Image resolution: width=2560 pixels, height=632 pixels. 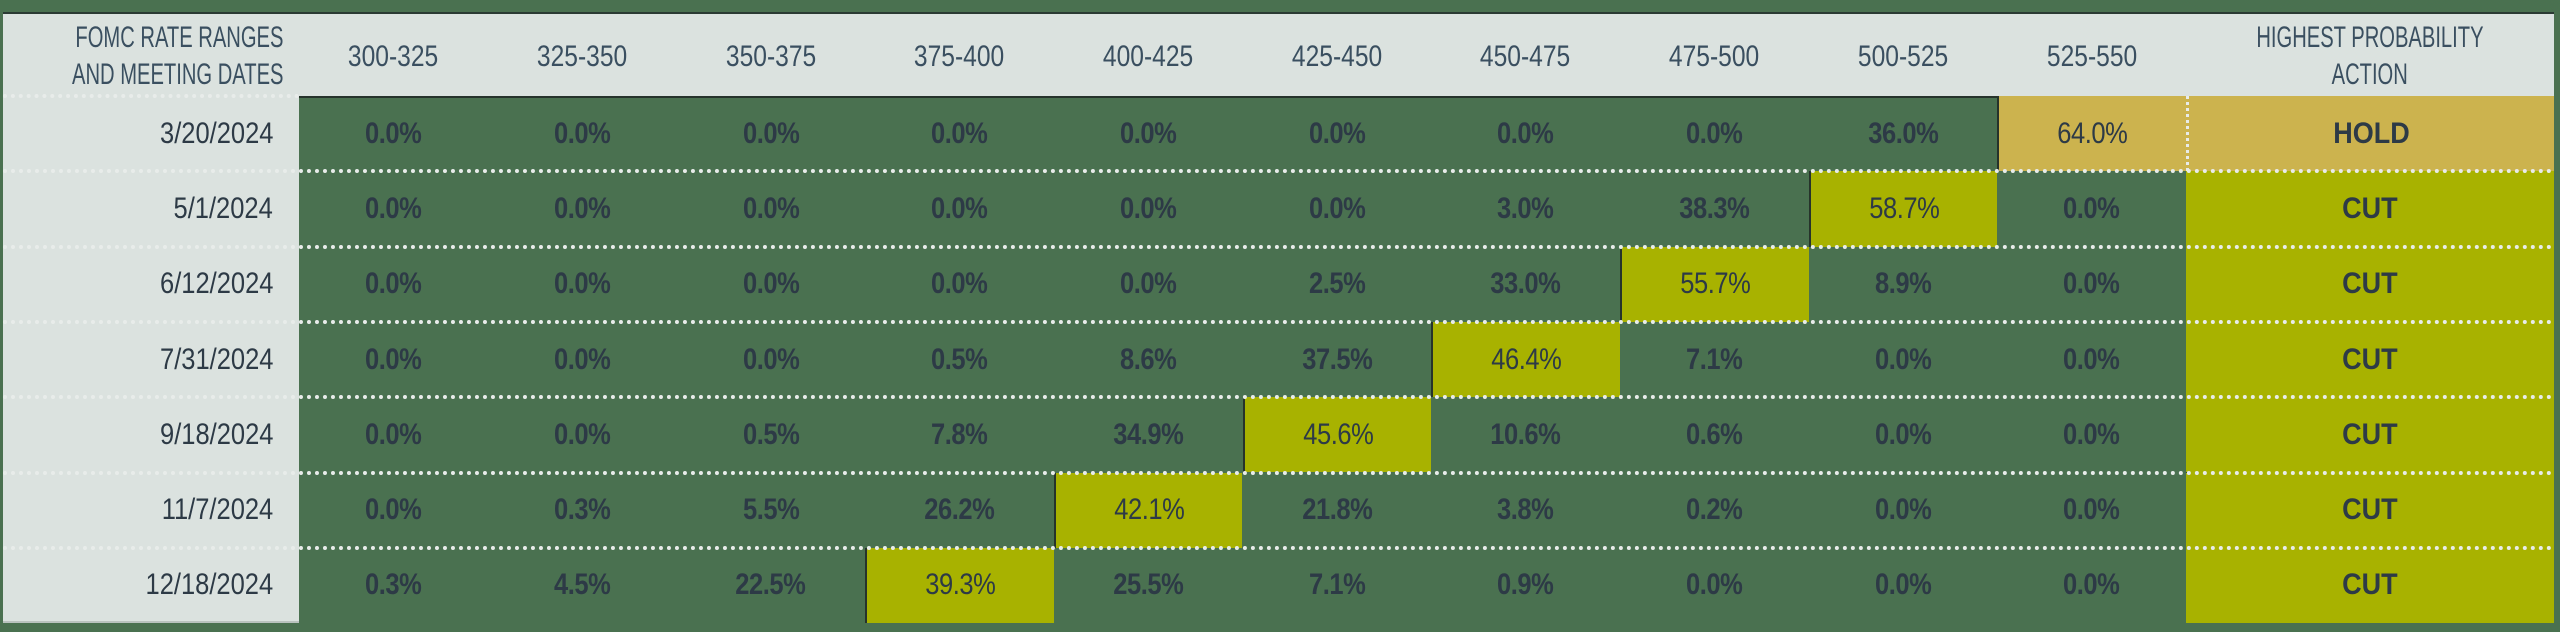 I want to click on meeting-date-cell: 12/18/2024, so click(x=151, y=585).